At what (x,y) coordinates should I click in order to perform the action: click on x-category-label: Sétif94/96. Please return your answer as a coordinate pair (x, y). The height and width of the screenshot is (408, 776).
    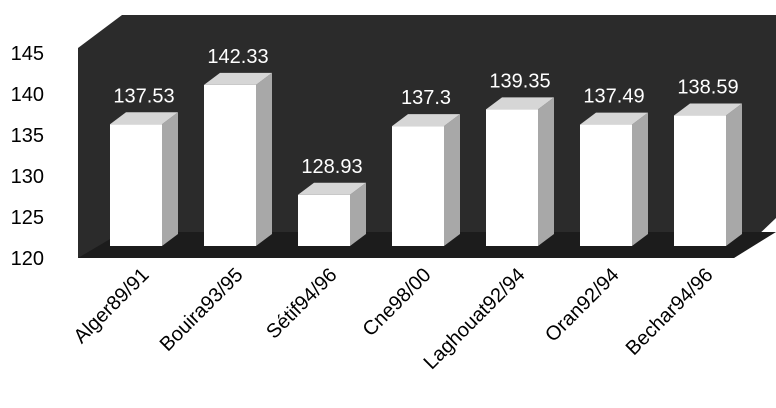
    Looking at the image, I should click on (301, 303).